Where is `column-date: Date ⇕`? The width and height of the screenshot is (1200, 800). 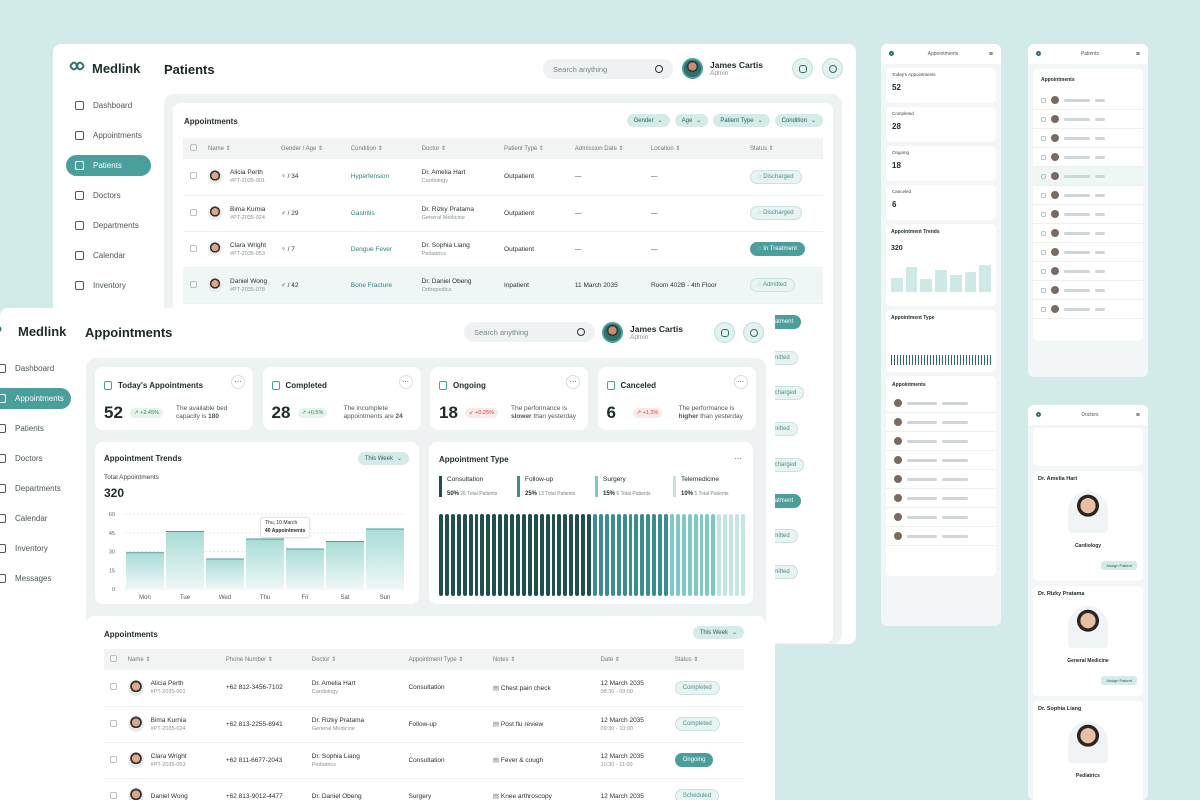
column-date: Date ⇕ is located at coordinates (637, 659).